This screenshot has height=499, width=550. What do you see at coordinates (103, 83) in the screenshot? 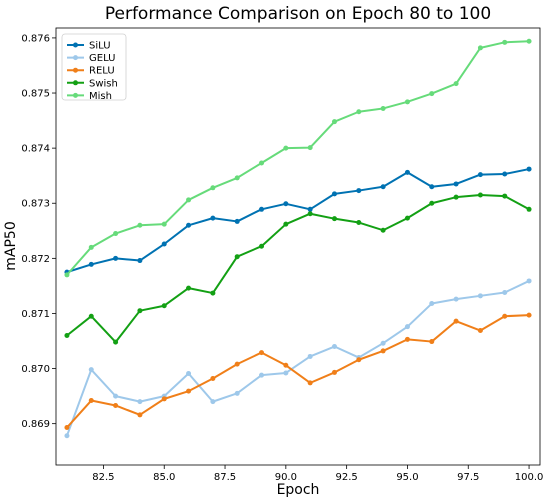
I see `legend-label-swish: Swish` at bounding box center [103, 83].